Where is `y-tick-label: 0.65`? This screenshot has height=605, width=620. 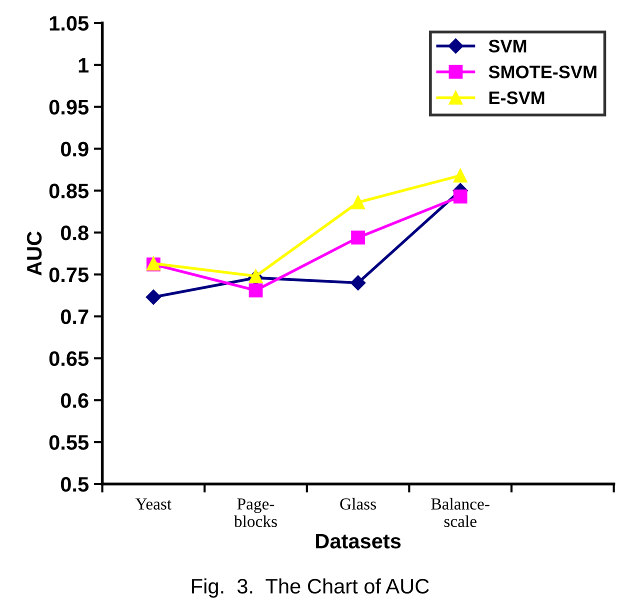
y-tick-label: 0.65 is located at coordinates (69, 358).